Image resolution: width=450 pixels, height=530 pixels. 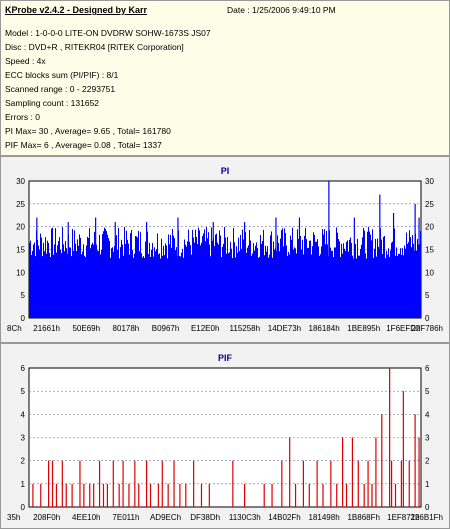 What do you see at coordinates (60, 89) in the screenshot?
I see `info-line: Scanned range : 0 - 2293751` at bounding box center [60, 89].